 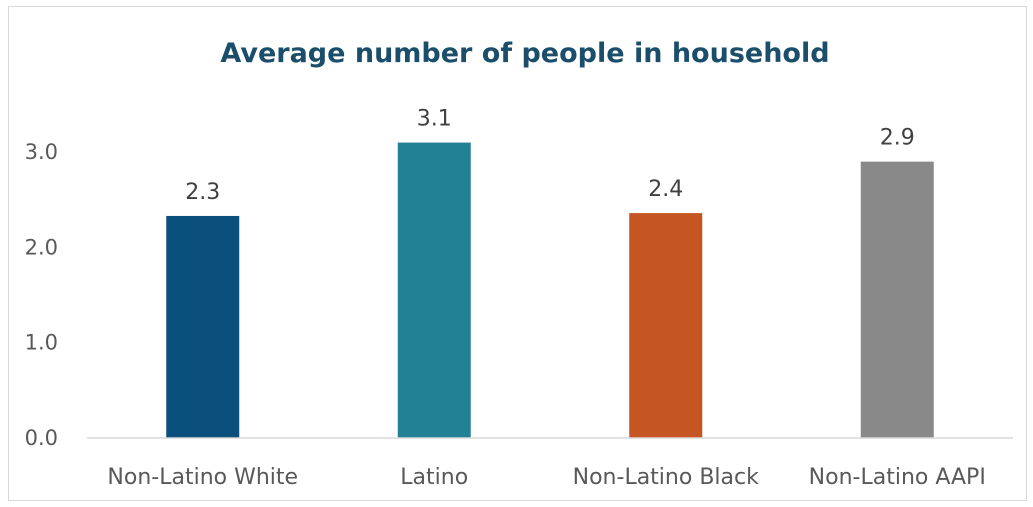 What do you see at coordinates (41, 247) in the screenshot?
I see `y-tick-label: 2.0` at bounding box center [41, 247].